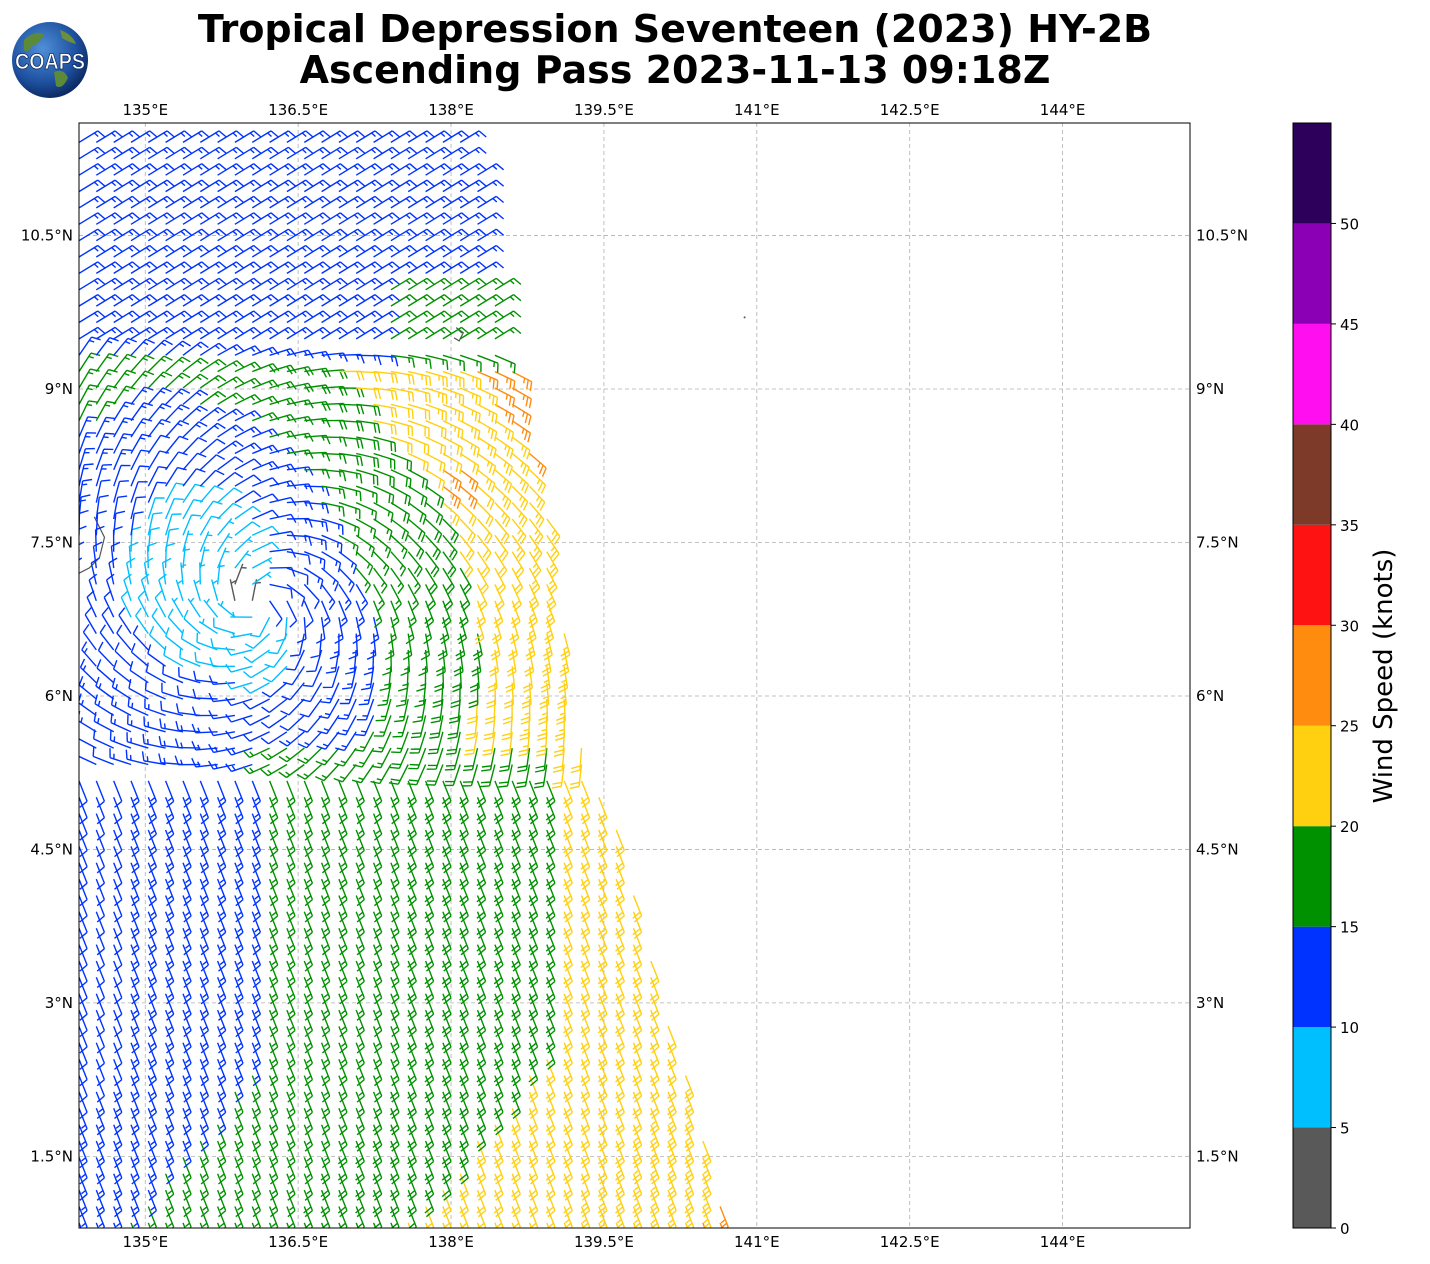  Describe the element at coordinates (1349, 526) in the screenshot. I see `colorbar-tick-label: 35` at that location.